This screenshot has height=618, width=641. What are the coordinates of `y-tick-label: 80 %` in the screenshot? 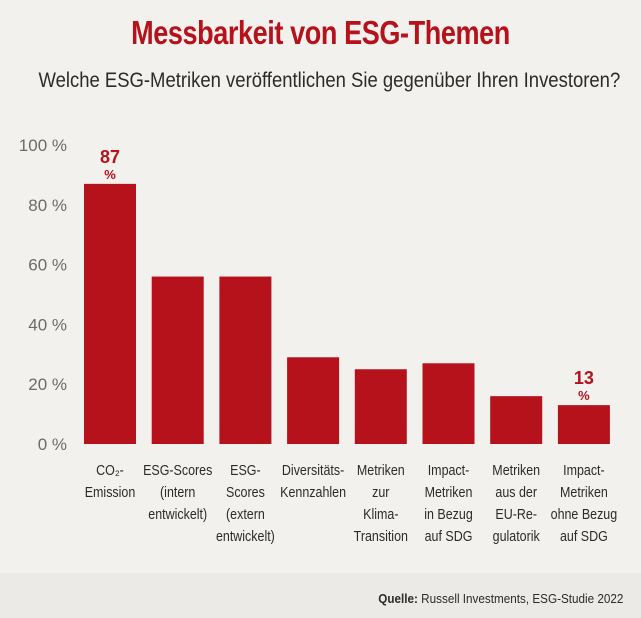 It's located at (47, 205).